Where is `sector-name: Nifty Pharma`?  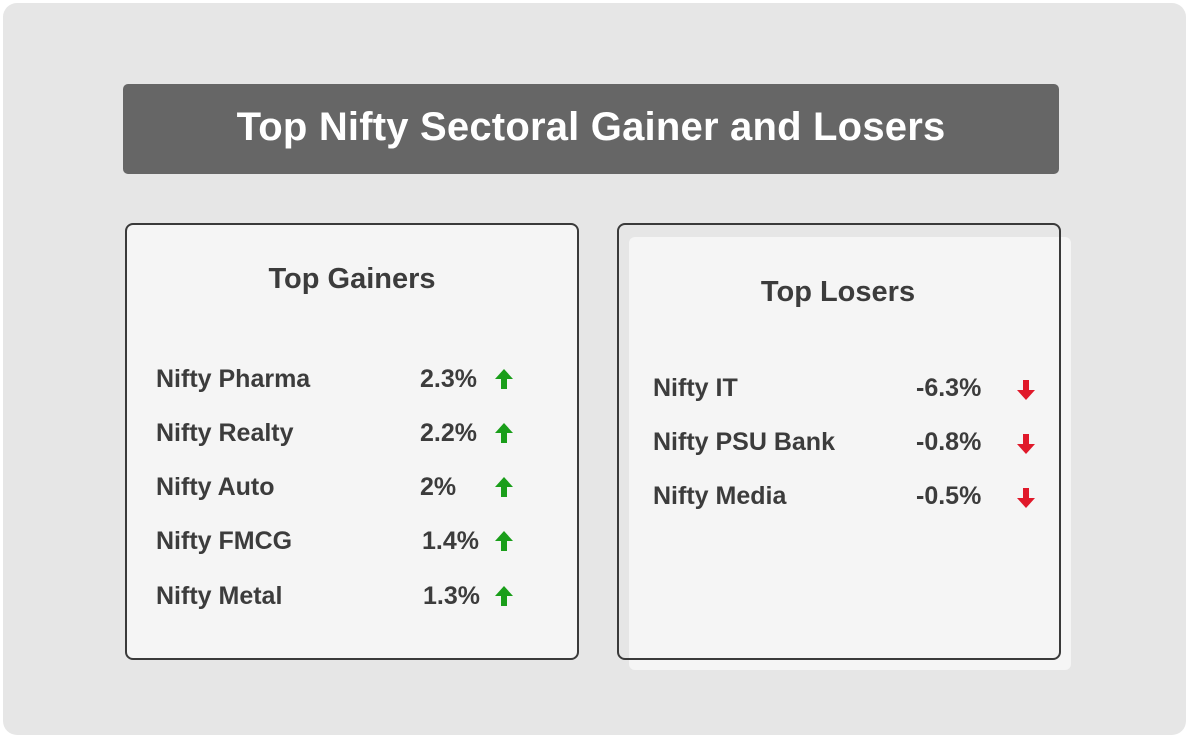
sector-name: Nifty Pharma is located at coordinates (233, 379).